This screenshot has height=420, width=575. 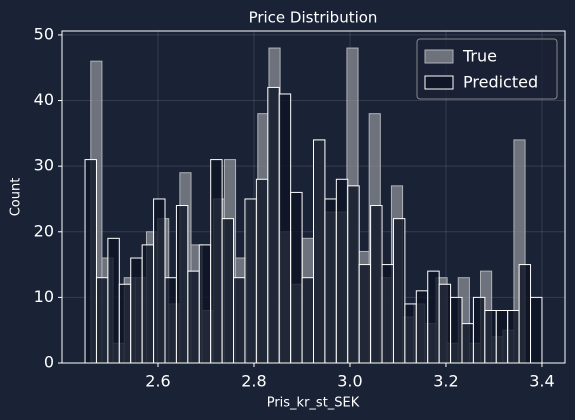 I want to click on y-tick-label: 0, so click(x=49, y=362).